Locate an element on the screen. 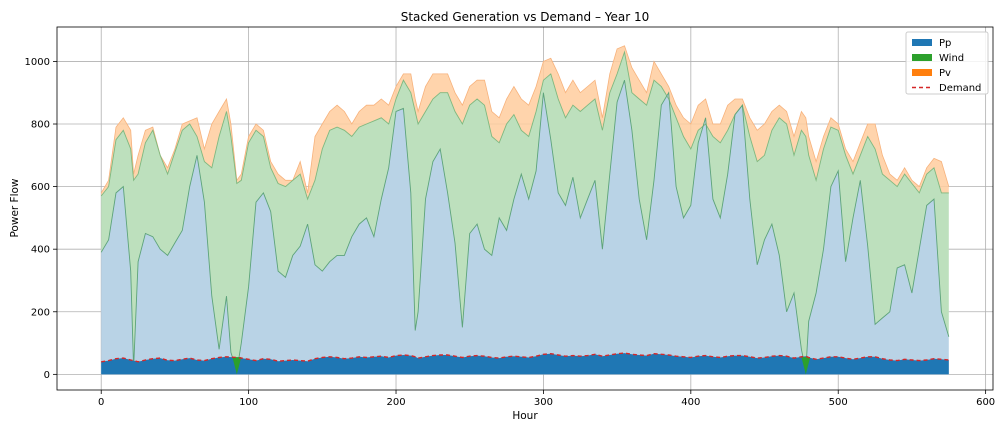  chart-title: Stacked Generation vs Demand – Year 10 is located at coordinates (525, 17).